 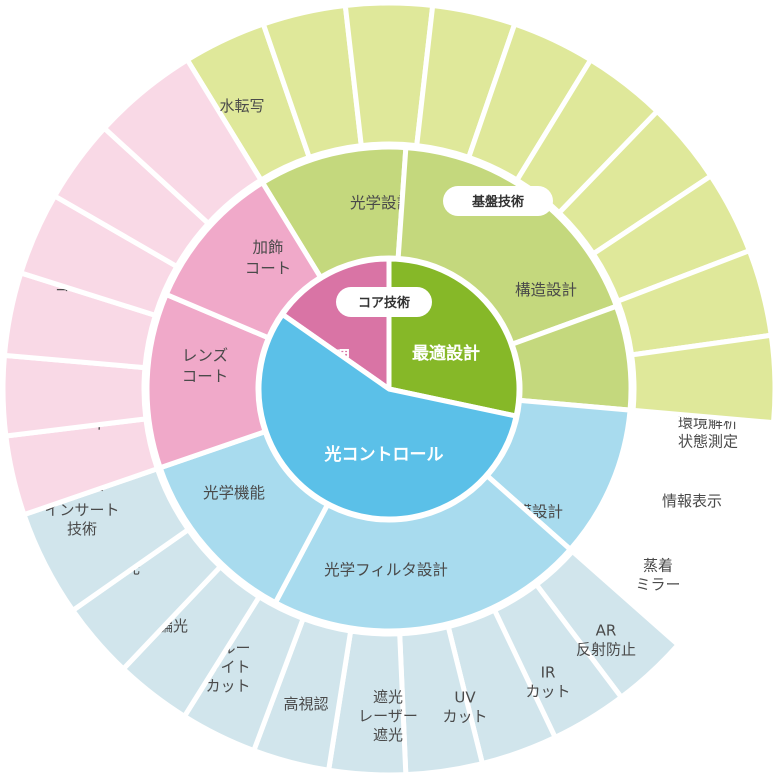 I want to click on segment-label-line: 情報表示, so click(x=692, y=501).